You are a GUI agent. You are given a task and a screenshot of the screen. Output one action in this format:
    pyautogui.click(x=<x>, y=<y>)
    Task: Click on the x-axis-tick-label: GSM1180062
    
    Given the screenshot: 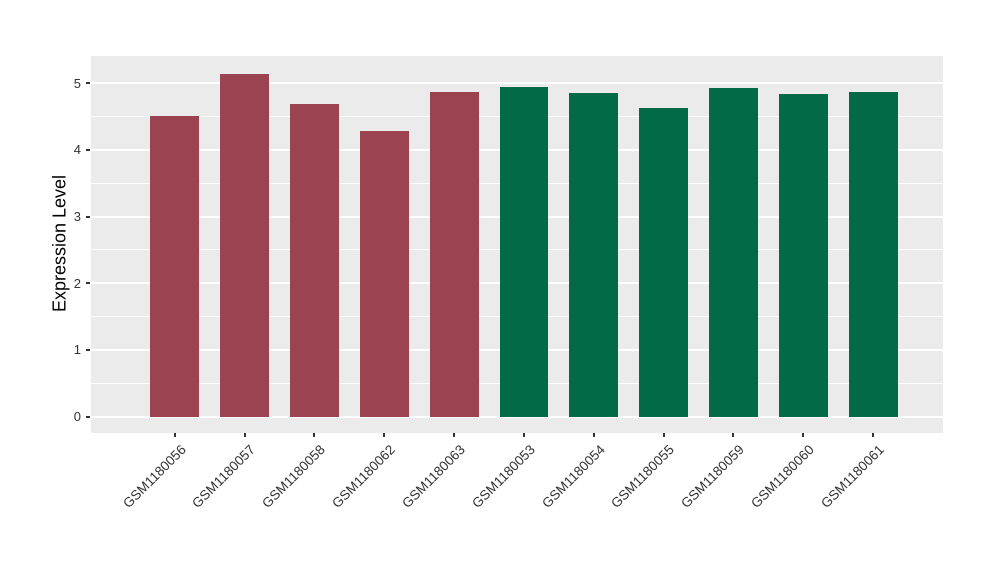 What is the action you would take?
    pyautogui.click(x=363, y=476)
    